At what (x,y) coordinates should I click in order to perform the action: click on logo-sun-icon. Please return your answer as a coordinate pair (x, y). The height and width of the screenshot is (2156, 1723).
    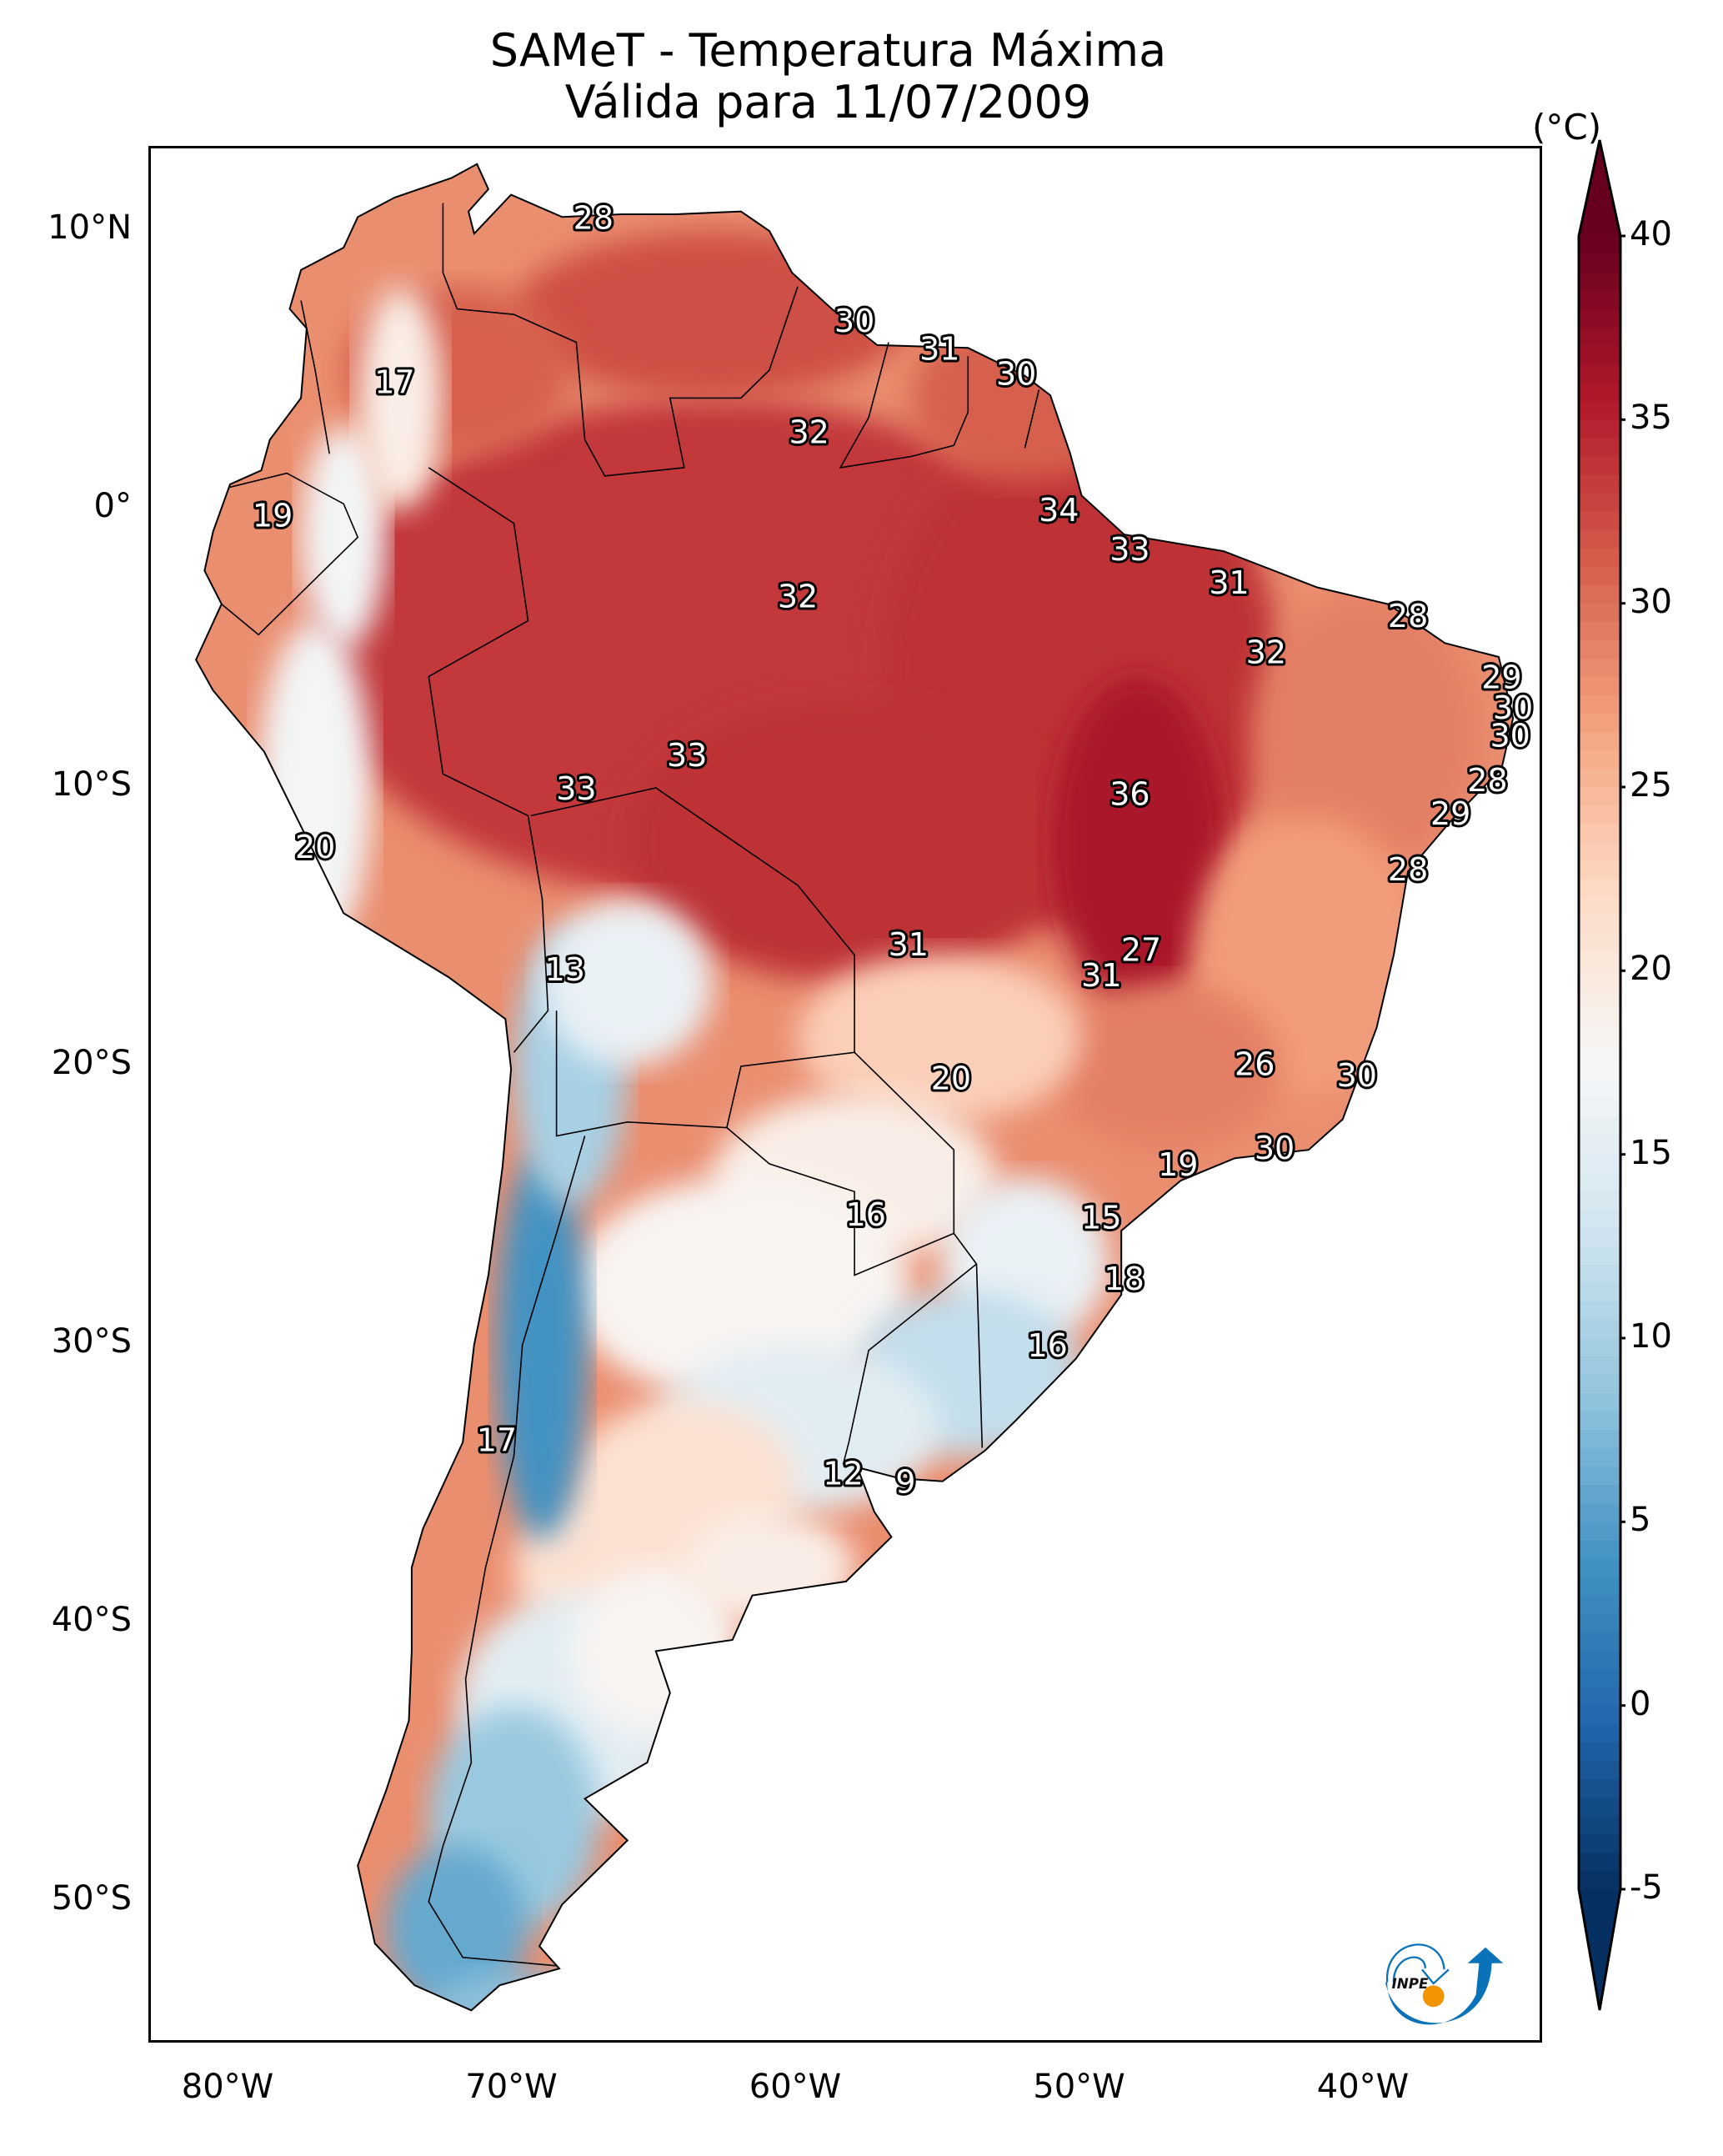
    Looking at the image, I should click on (1433, 1996).